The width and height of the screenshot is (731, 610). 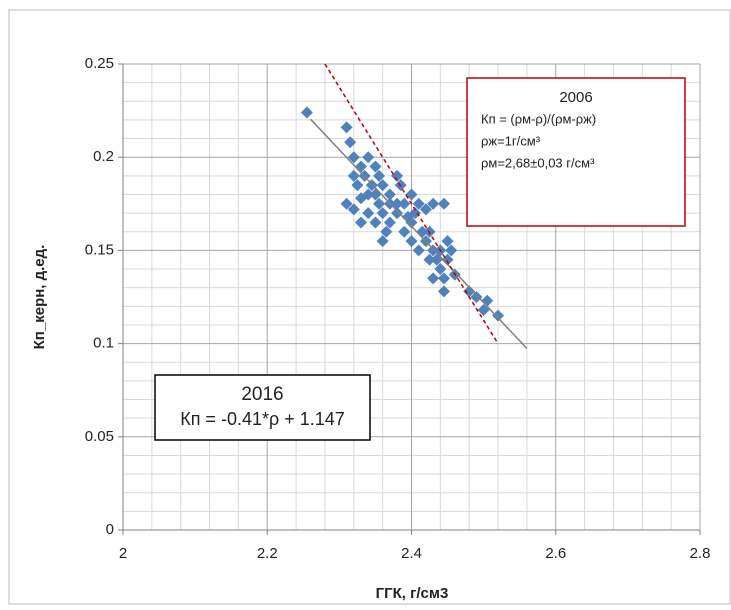 What do you see at coordinates (538, 162) in the screenshot?
I see `annotation-text: ρм=2,68±0,03 г/см³` at bounding box center [538, 162].